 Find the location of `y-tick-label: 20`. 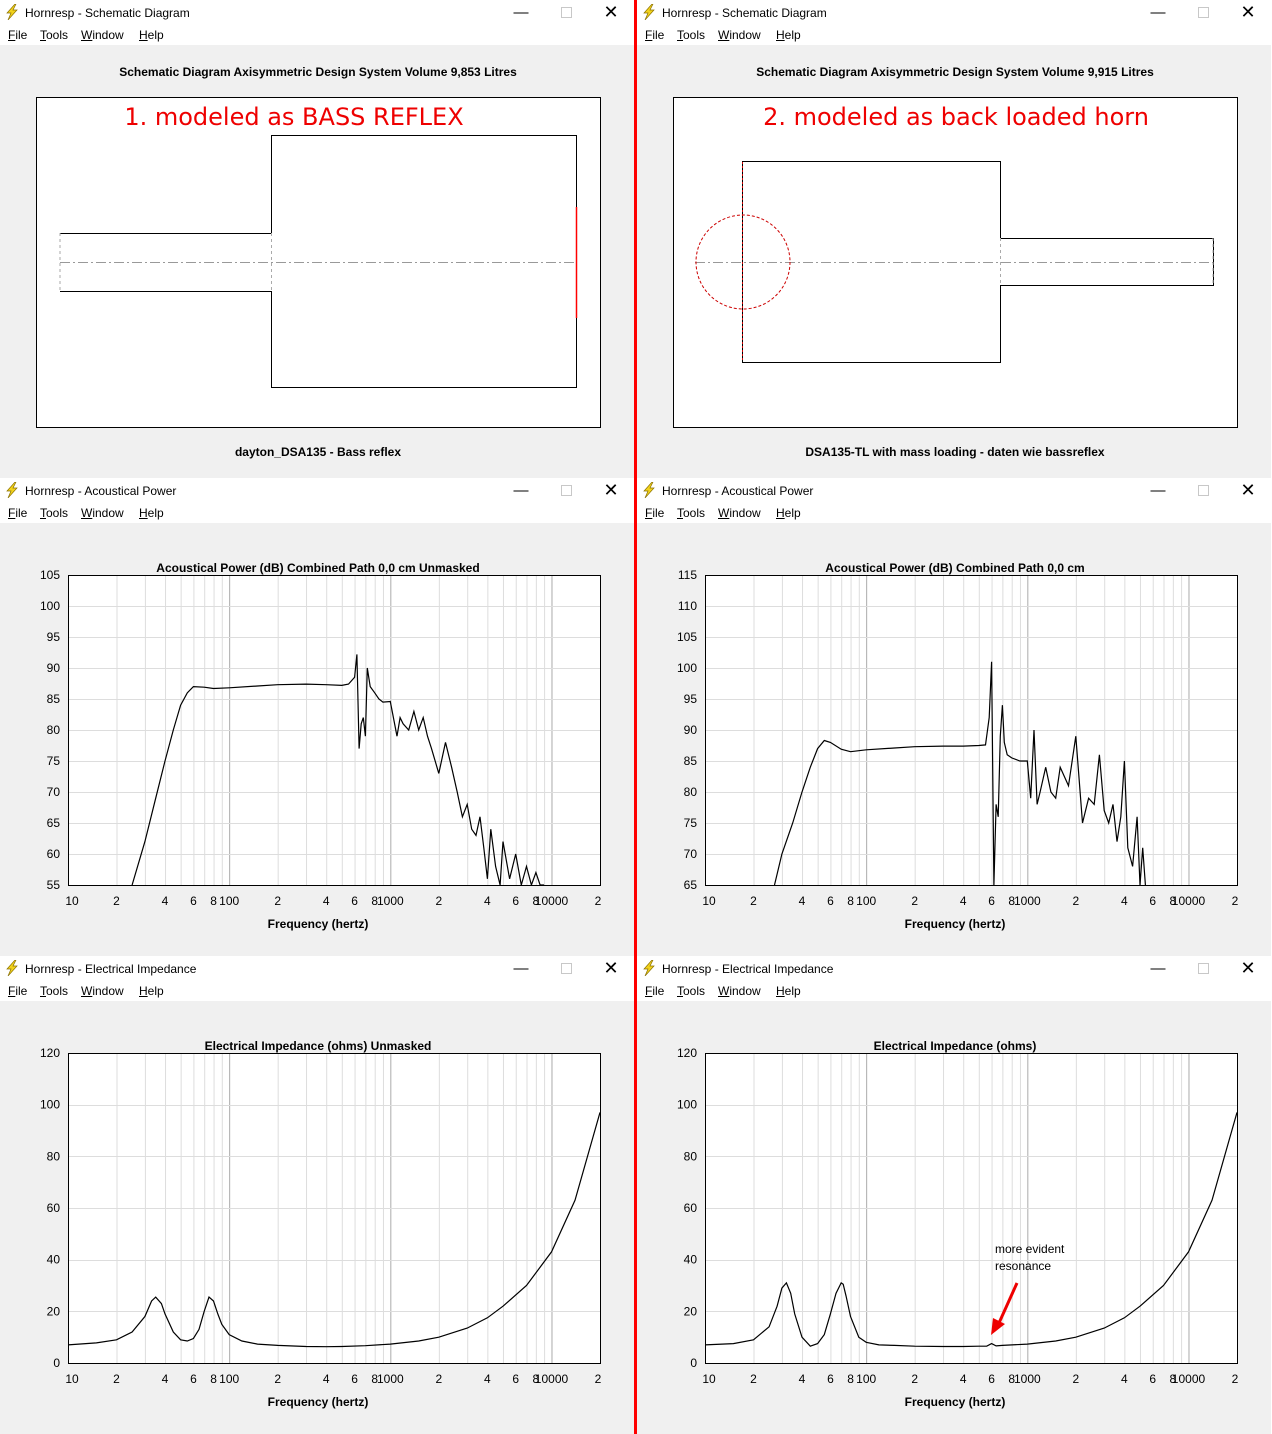

y-tick-label: 20 is located at coordinates (54, 1311).